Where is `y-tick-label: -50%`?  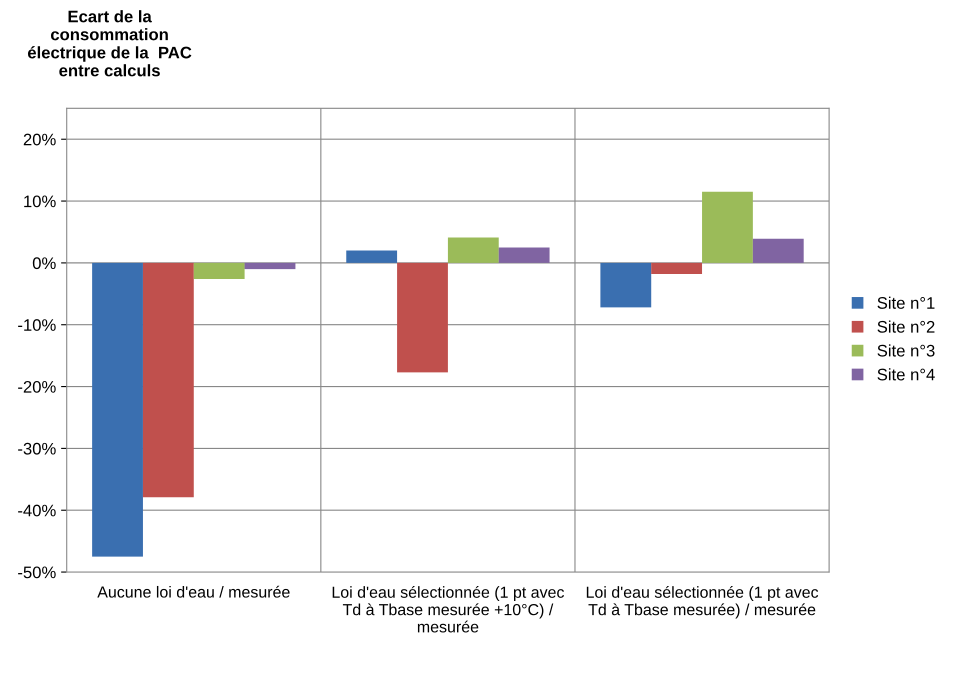 y-tick-label: -50% is located at coordinates (37, 572).